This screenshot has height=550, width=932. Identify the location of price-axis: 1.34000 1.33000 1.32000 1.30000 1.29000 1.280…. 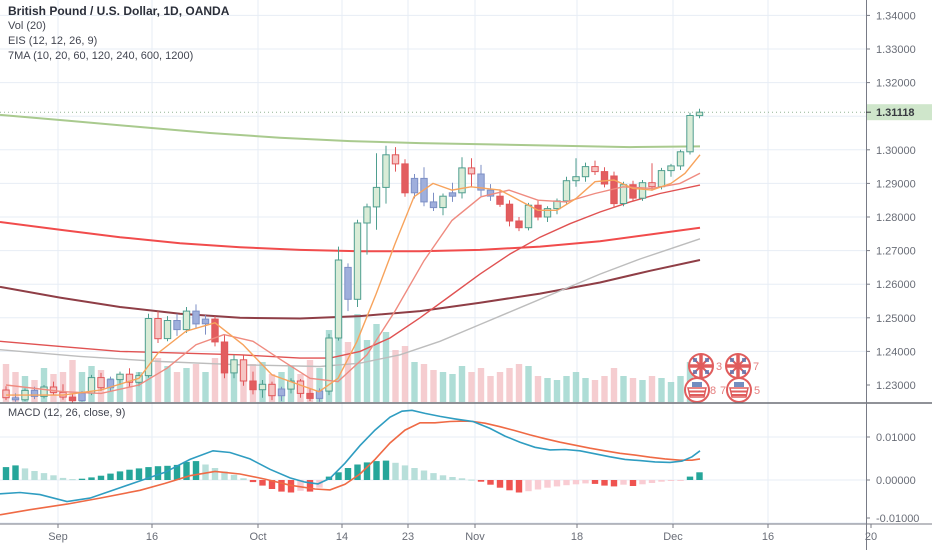
(892, 267).